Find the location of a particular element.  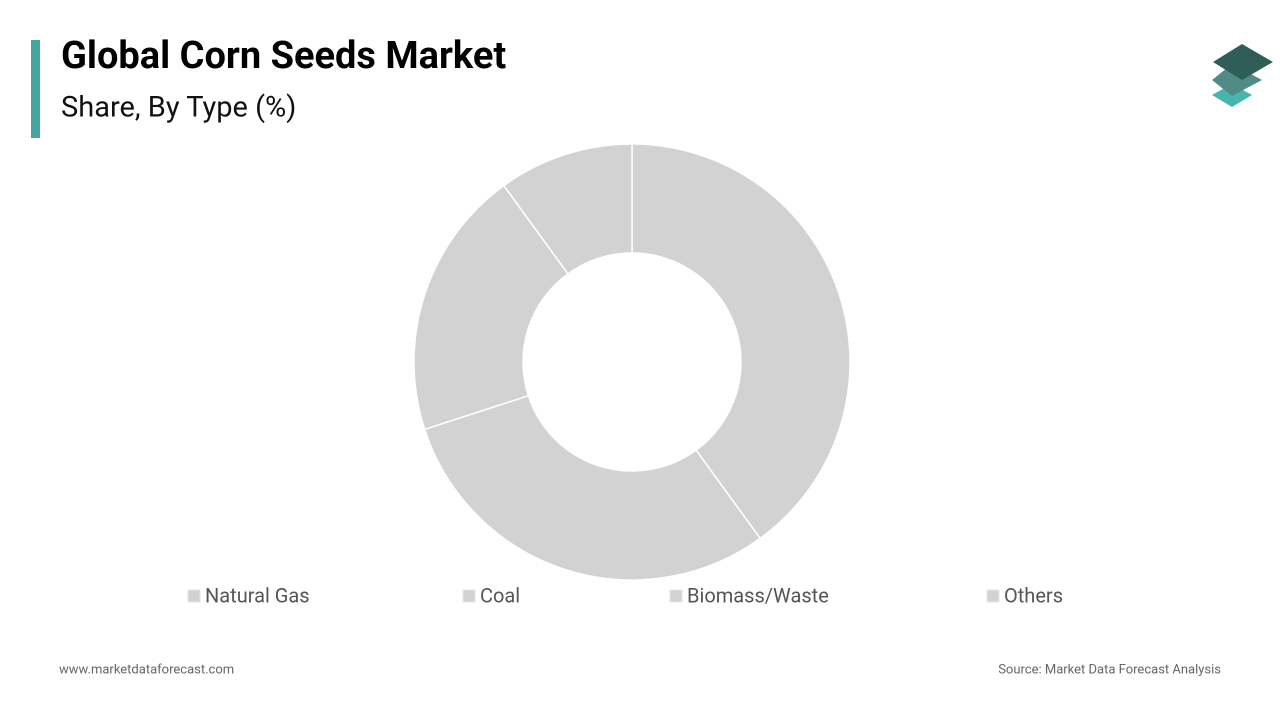

source: Source: Market Data Forecast Analysis is located at coordinates (1109, 669).